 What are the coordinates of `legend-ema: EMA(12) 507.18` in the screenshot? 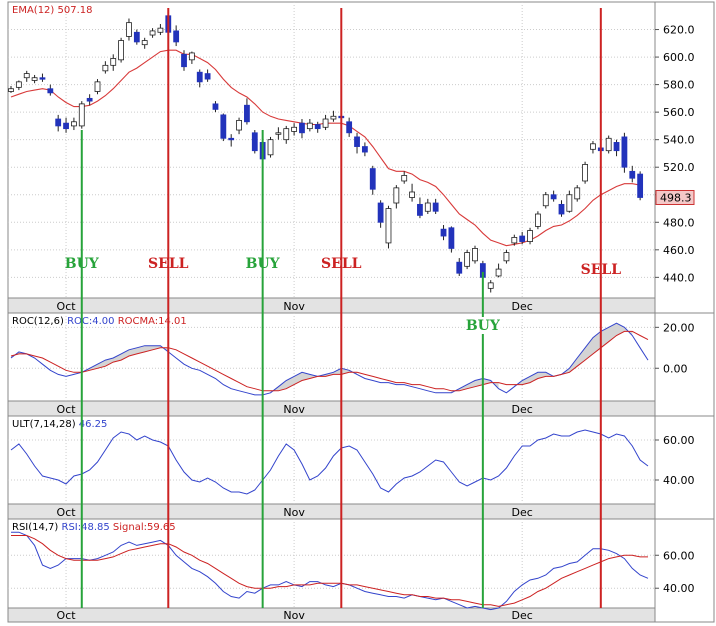 It's located at (52, 10).